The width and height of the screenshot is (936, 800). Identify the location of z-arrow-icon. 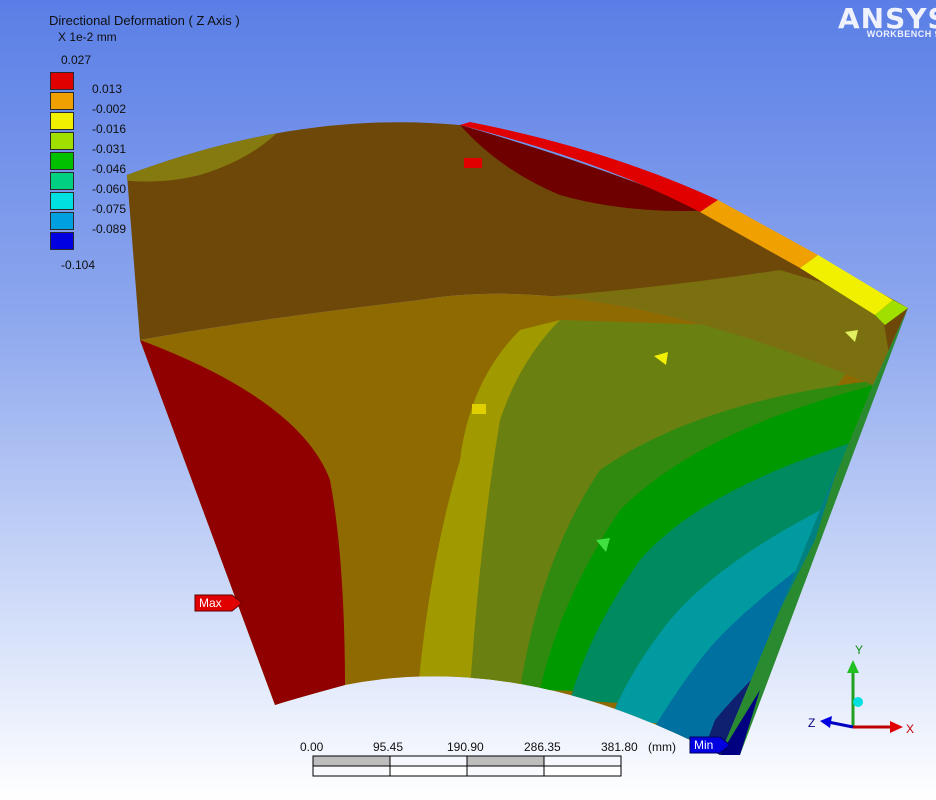
(826, 722).